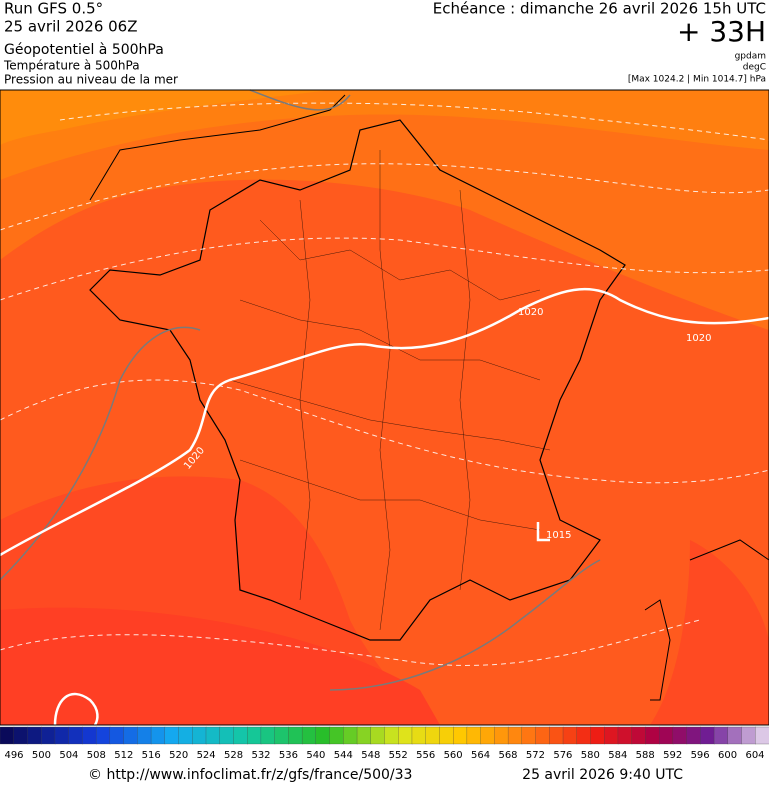 The image size is (769, 790). Describe the element at coordinates (71, 66) in the screenshot. I see `field-temp: Température à 500hPa` at that location.